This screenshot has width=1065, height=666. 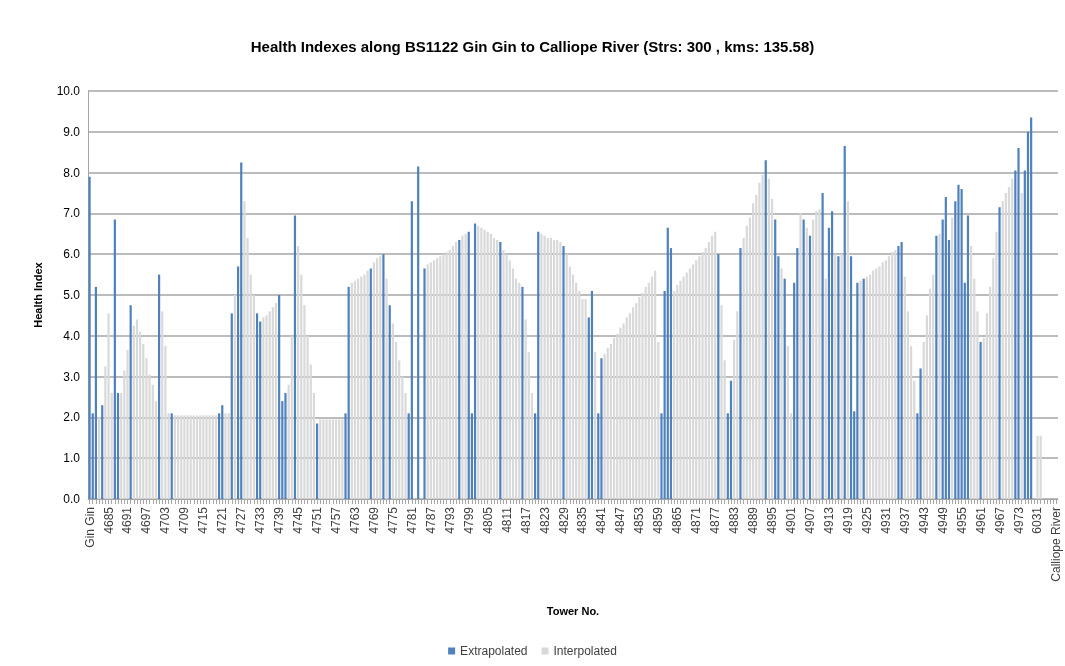 I want to click on x-tick-label: 4811, so click(x=506, y=519).